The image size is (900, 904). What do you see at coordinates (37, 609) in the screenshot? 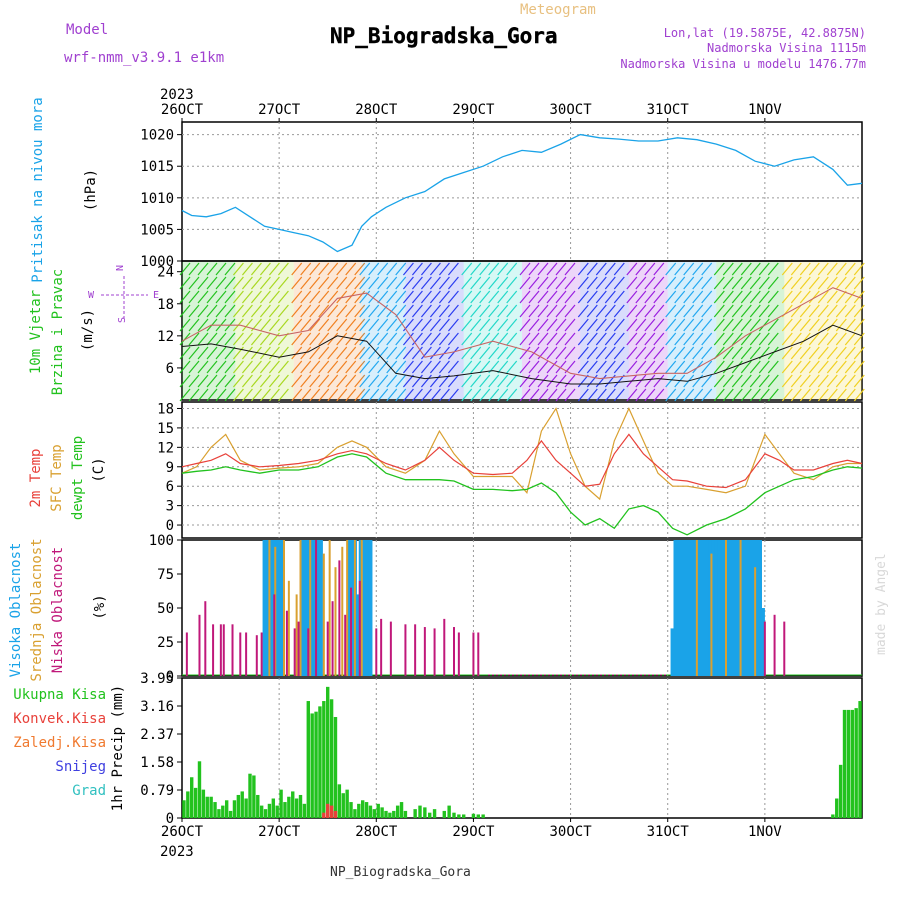
I see `mid-cloud-legend: Srednja Oblacnost` at bounding box center [37, 609].